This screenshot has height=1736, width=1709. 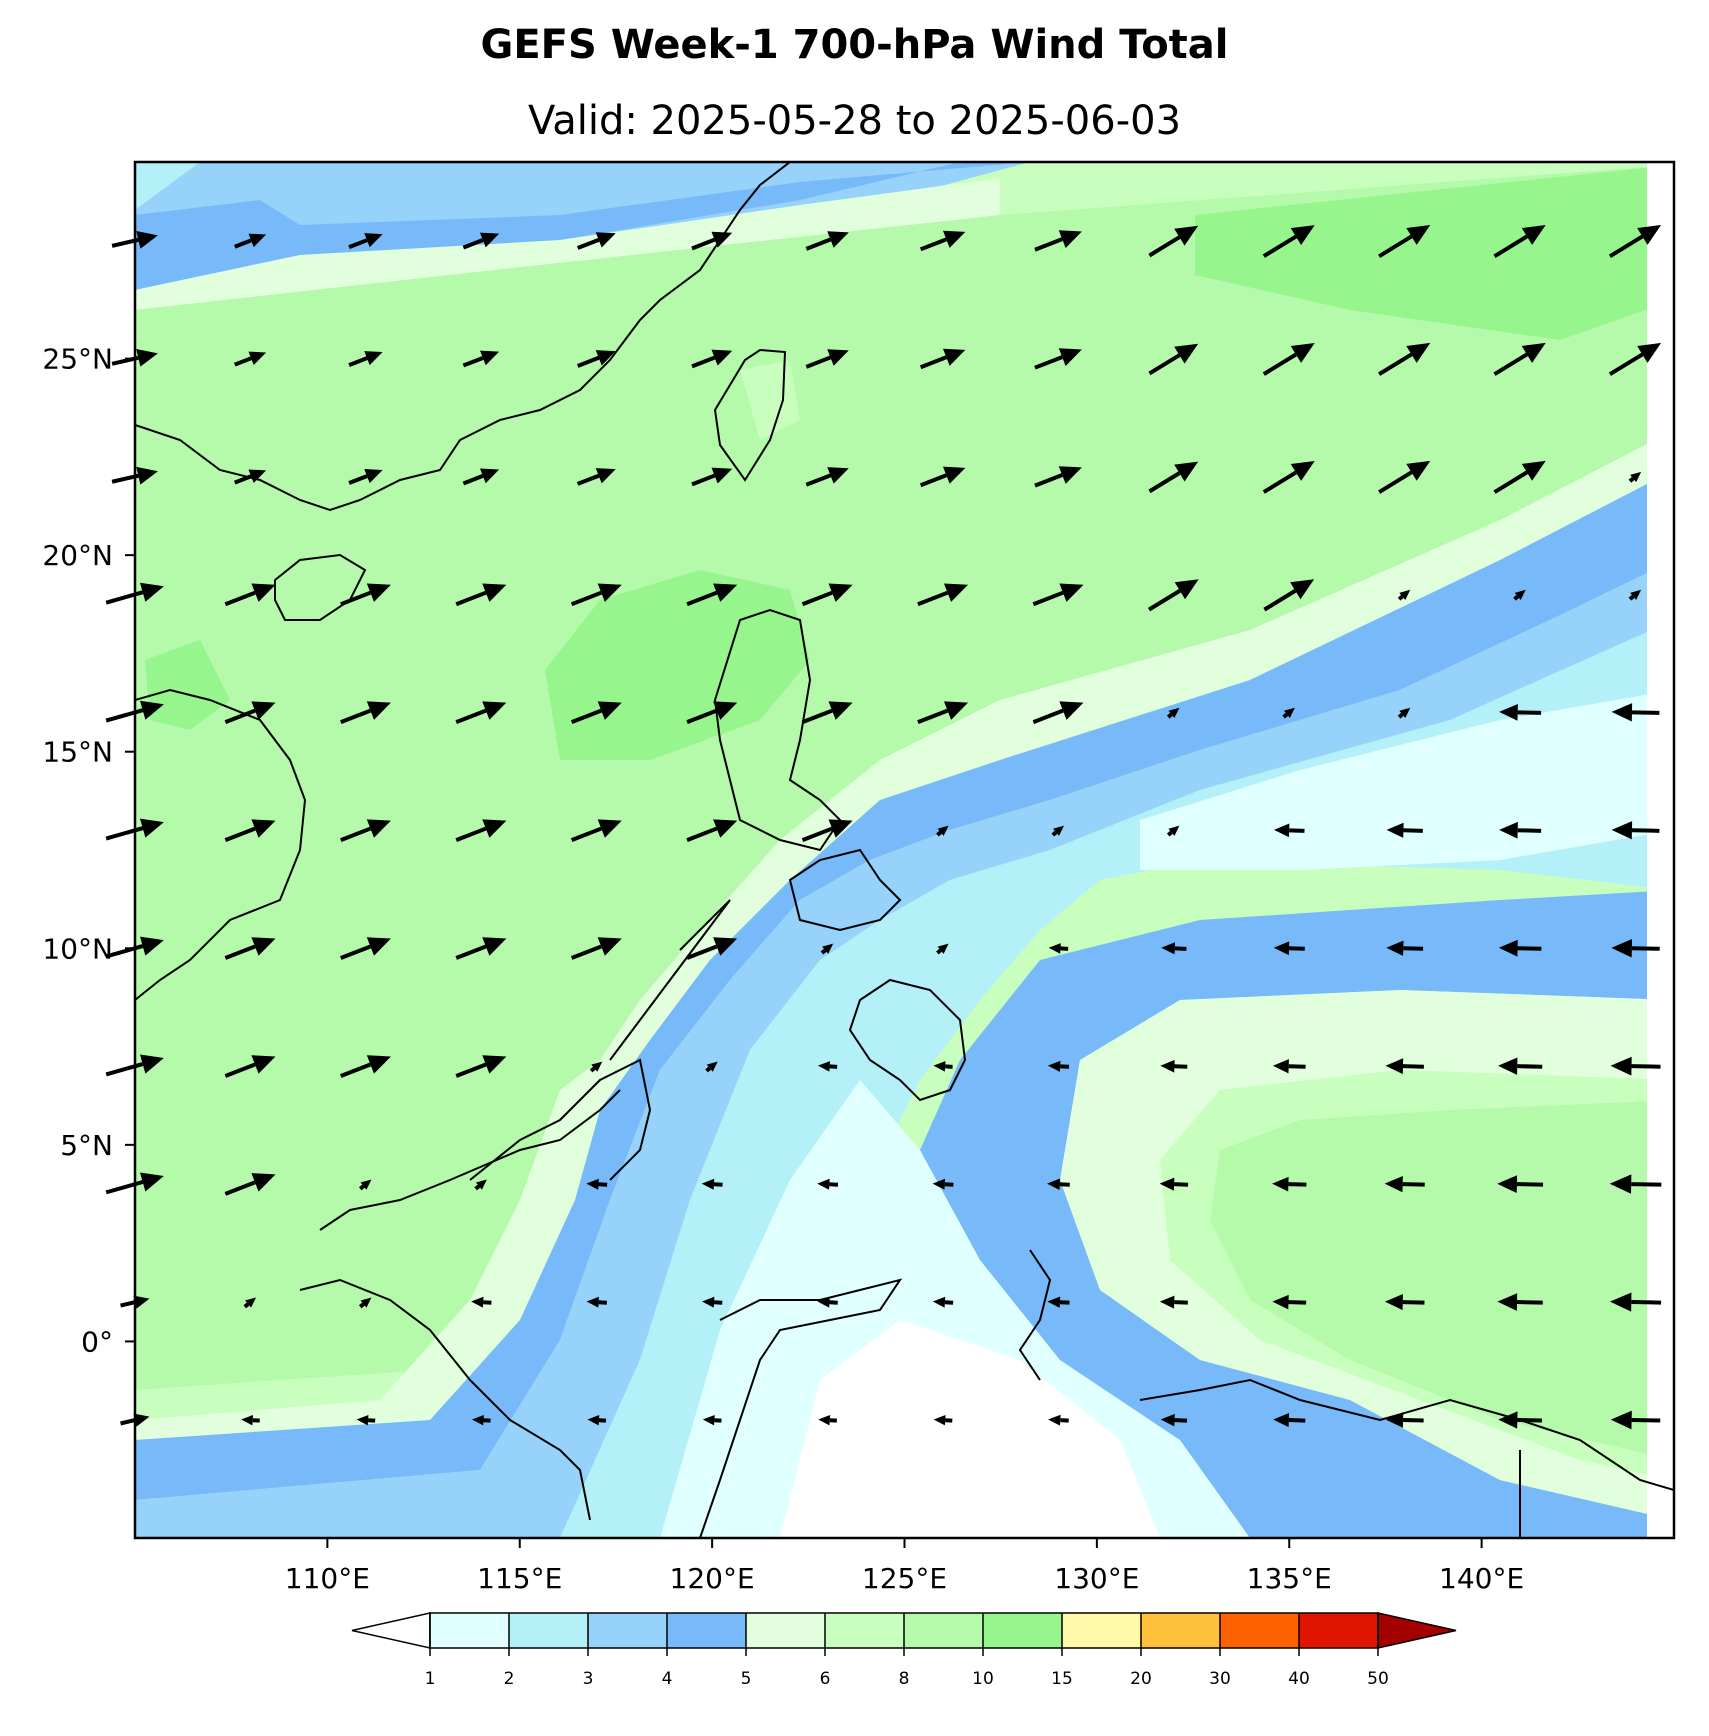 I want to click on colorbar-over-arrow, so click(x=1417, y=1630).